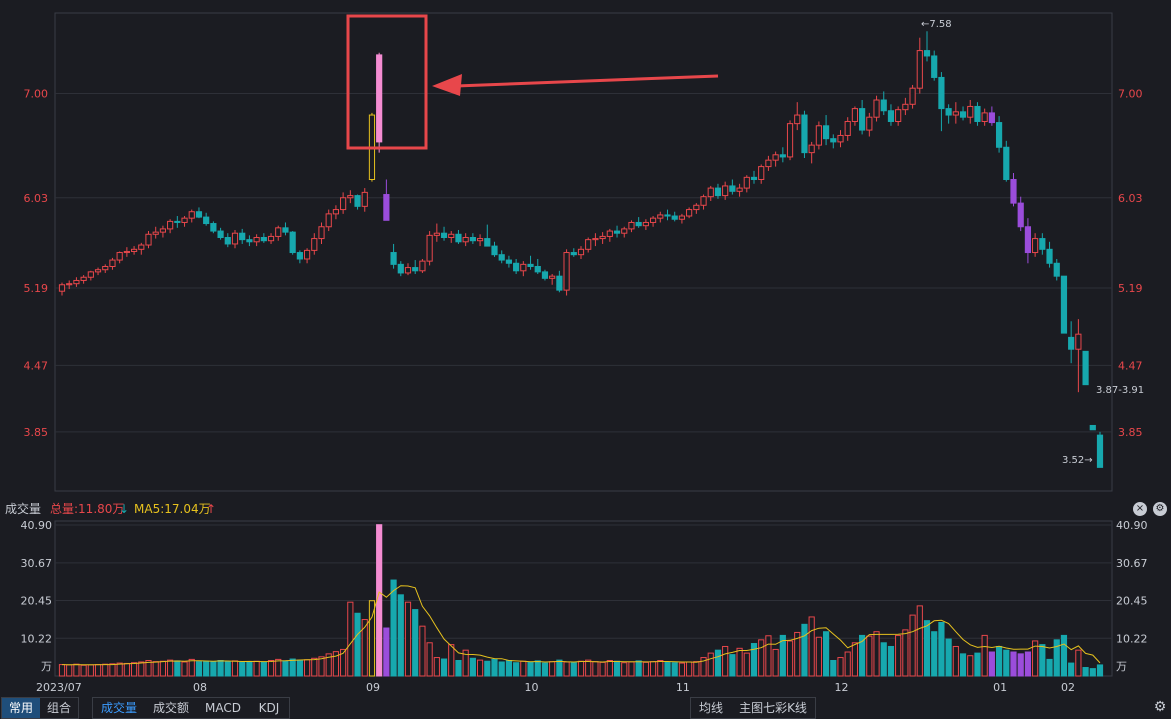 The image size is (1171, 719). What do you see at coordinates (223, 708) in the screenshot?
I see `tab-macd: MACD` at bounding box center [223, 708].